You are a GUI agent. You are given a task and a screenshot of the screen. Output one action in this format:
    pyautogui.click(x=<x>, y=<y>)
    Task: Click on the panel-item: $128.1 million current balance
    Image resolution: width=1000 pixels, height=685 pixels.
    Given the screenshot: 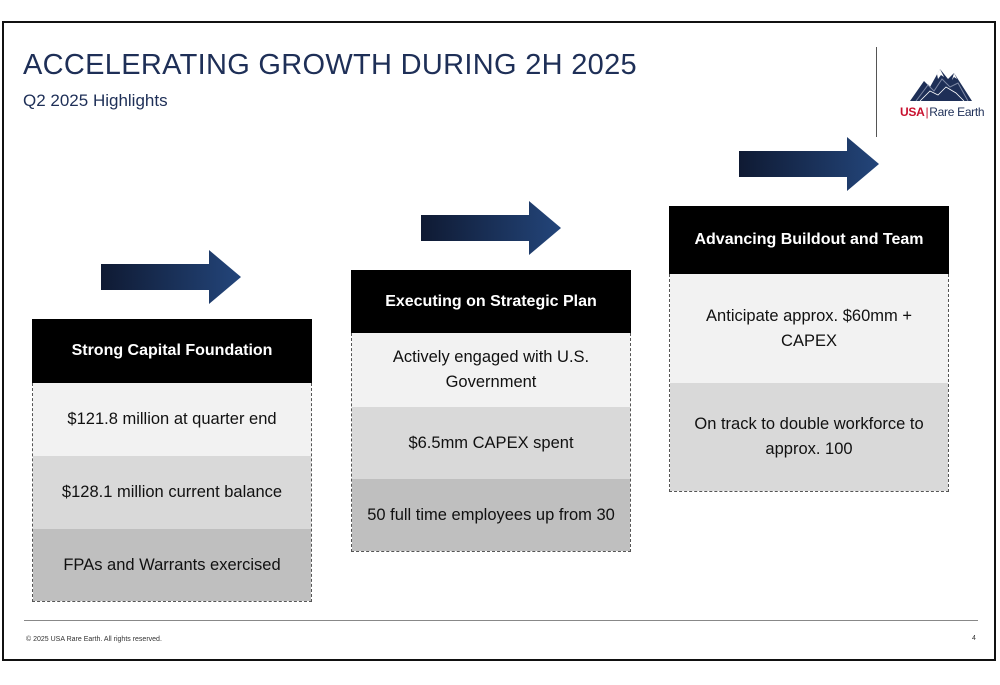 What is the action you would take?
    pyautogui.click(x=172, y=492)
    